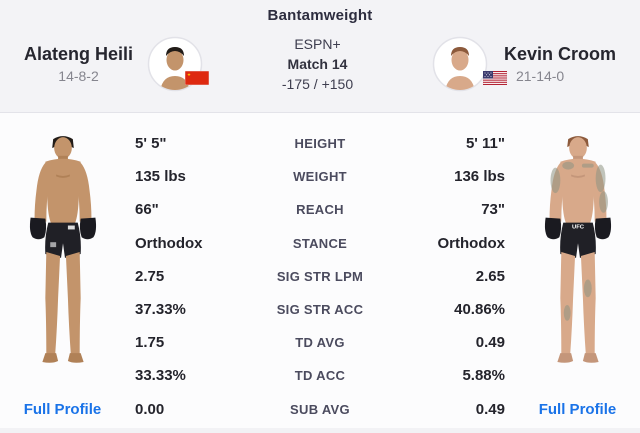 This screenshot has height=433, width=640. I want to click on event-info: ESPN+ Match 14 -175 / +150, so click(317, 64).